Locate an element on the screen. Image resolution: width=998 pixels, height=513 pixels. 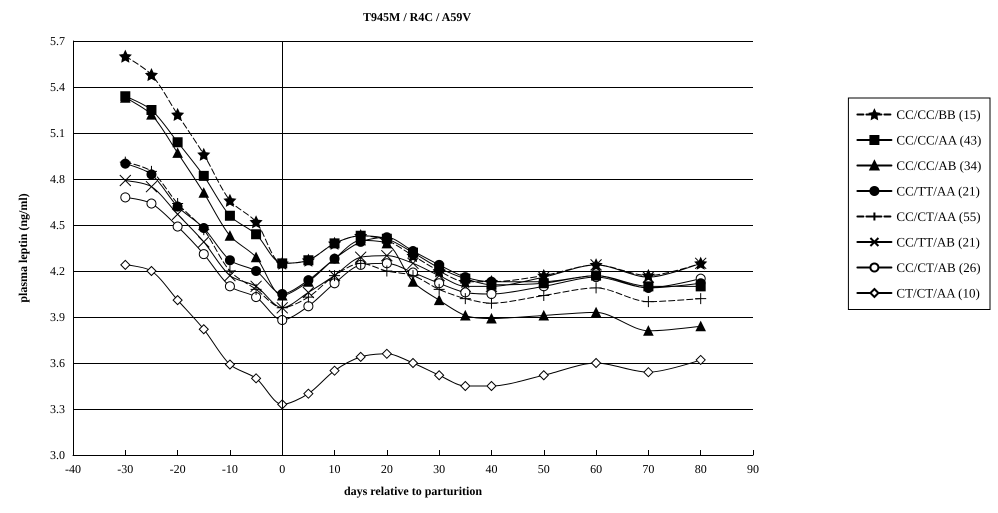
x-tick-label: 70 is located at coordinates (648, 469).